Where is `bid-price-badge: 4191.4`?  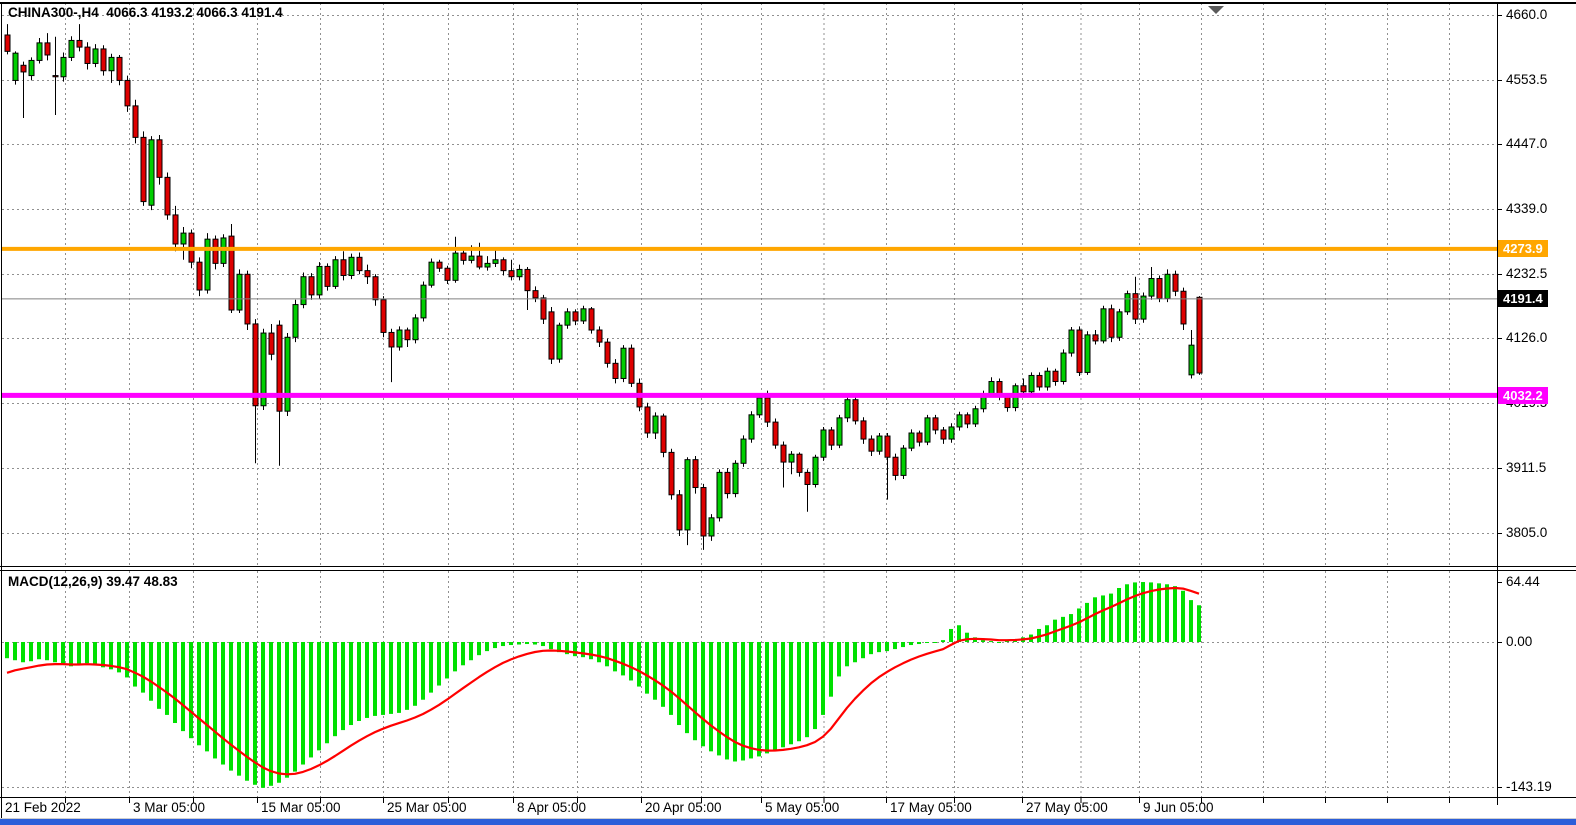
bid-price-badge: 4191.4 is located at coordinates (1523, 299).